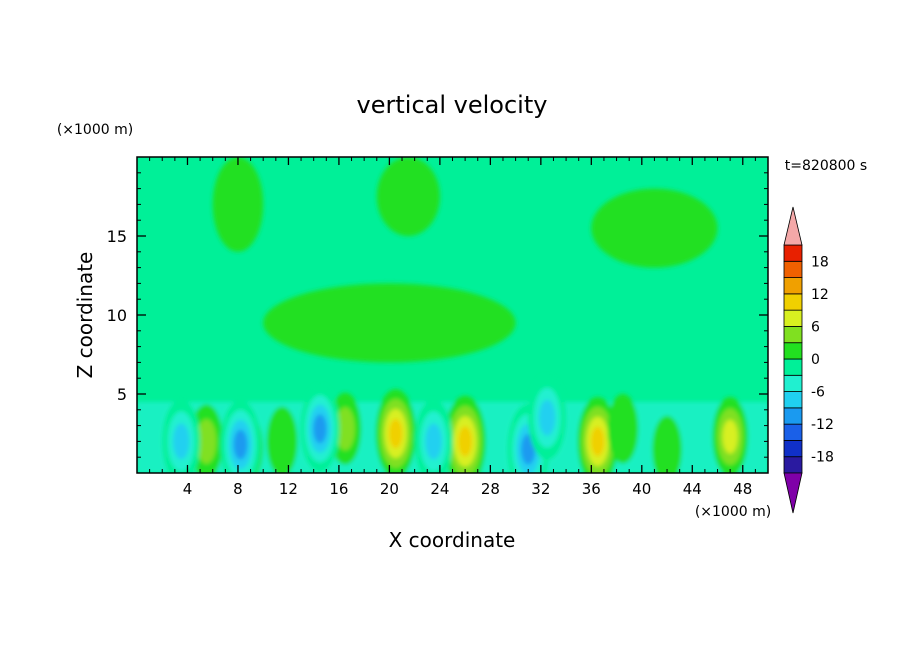 Image resolution: width=904 pixels, height=654 pixels. What do you see at coordinates (117, 236) in the screenshot?
I see `y-tick-label: 15` at bounding box center [117, 236].